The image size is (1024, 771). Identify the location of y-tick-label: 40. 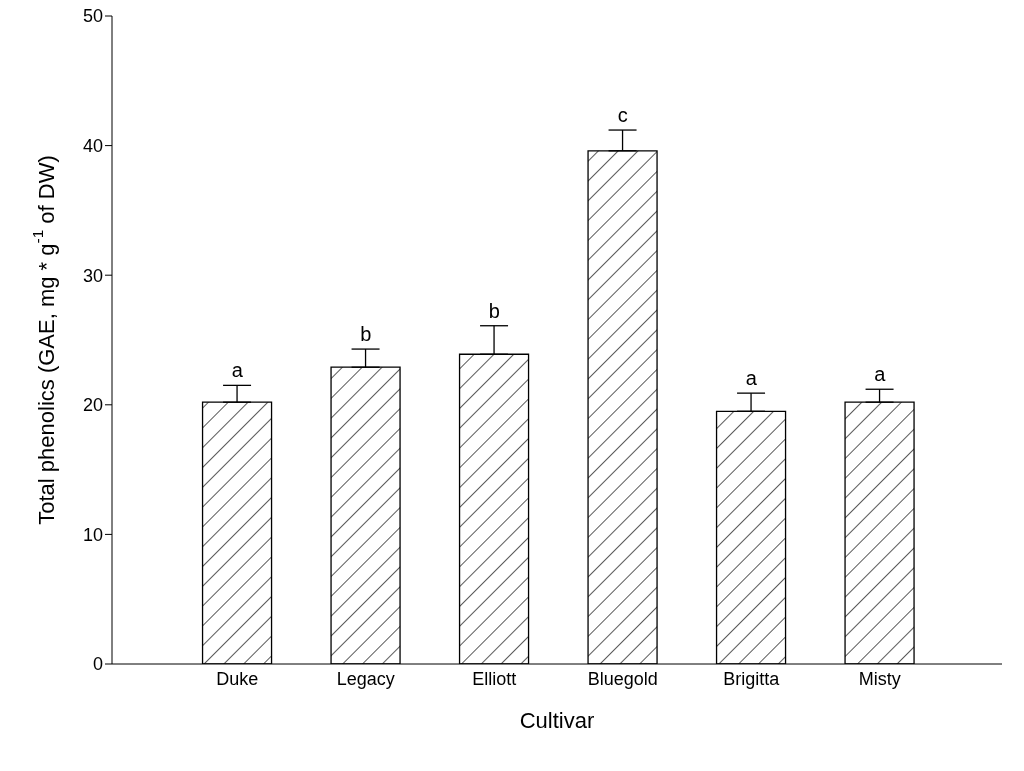
(92, 145).